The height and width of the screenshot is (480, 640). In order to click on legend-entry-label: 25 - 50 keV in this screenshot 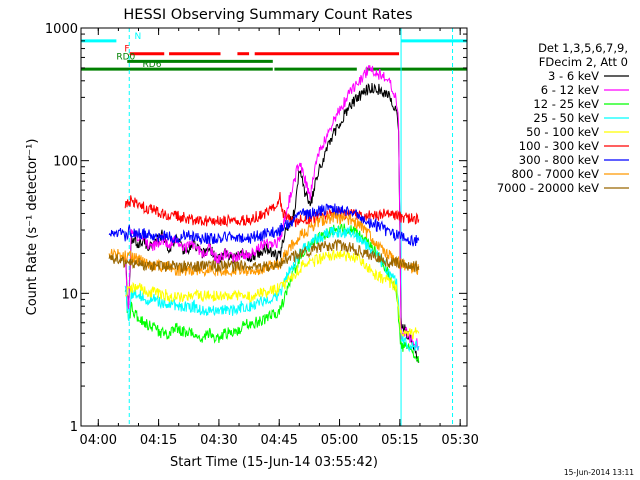, I will do `click(566, 118)`.